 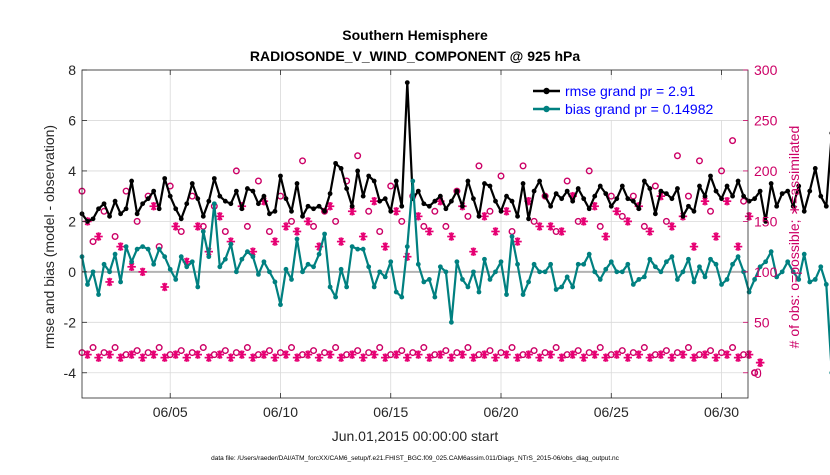 I want to click on y-tick-label-left: -2, so click(x=70, y=322).